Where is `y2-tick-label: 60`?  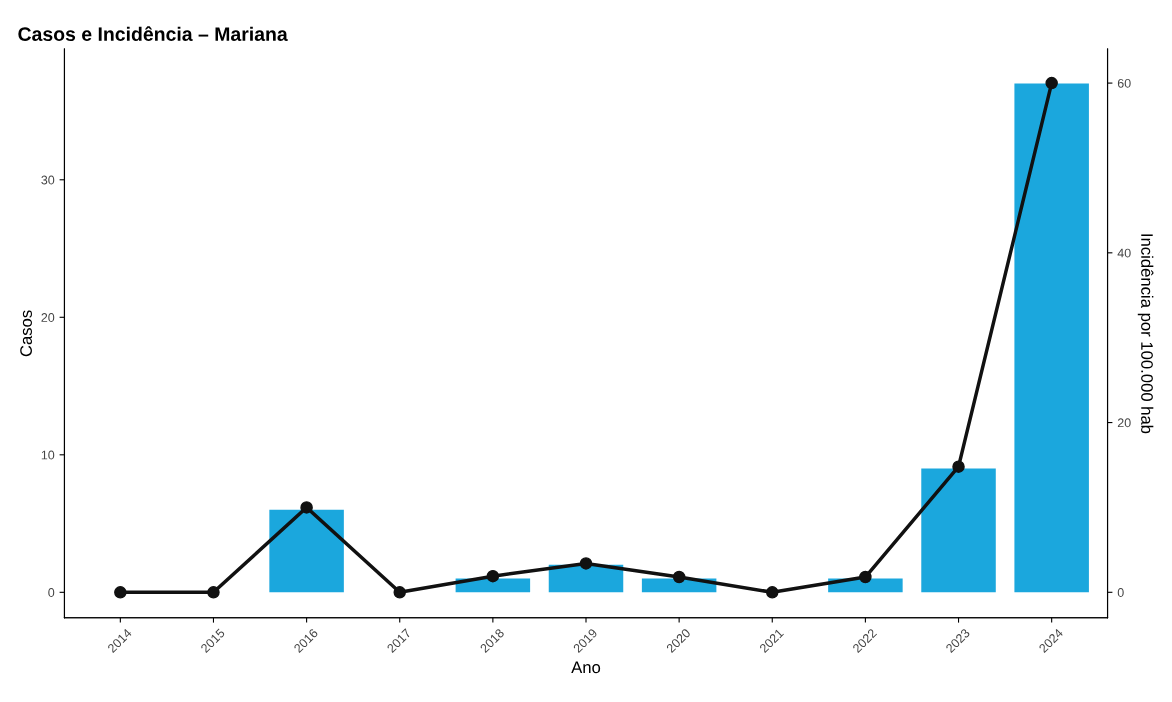 y2-tick-label: 60 is located at coordinates (1124, 83).